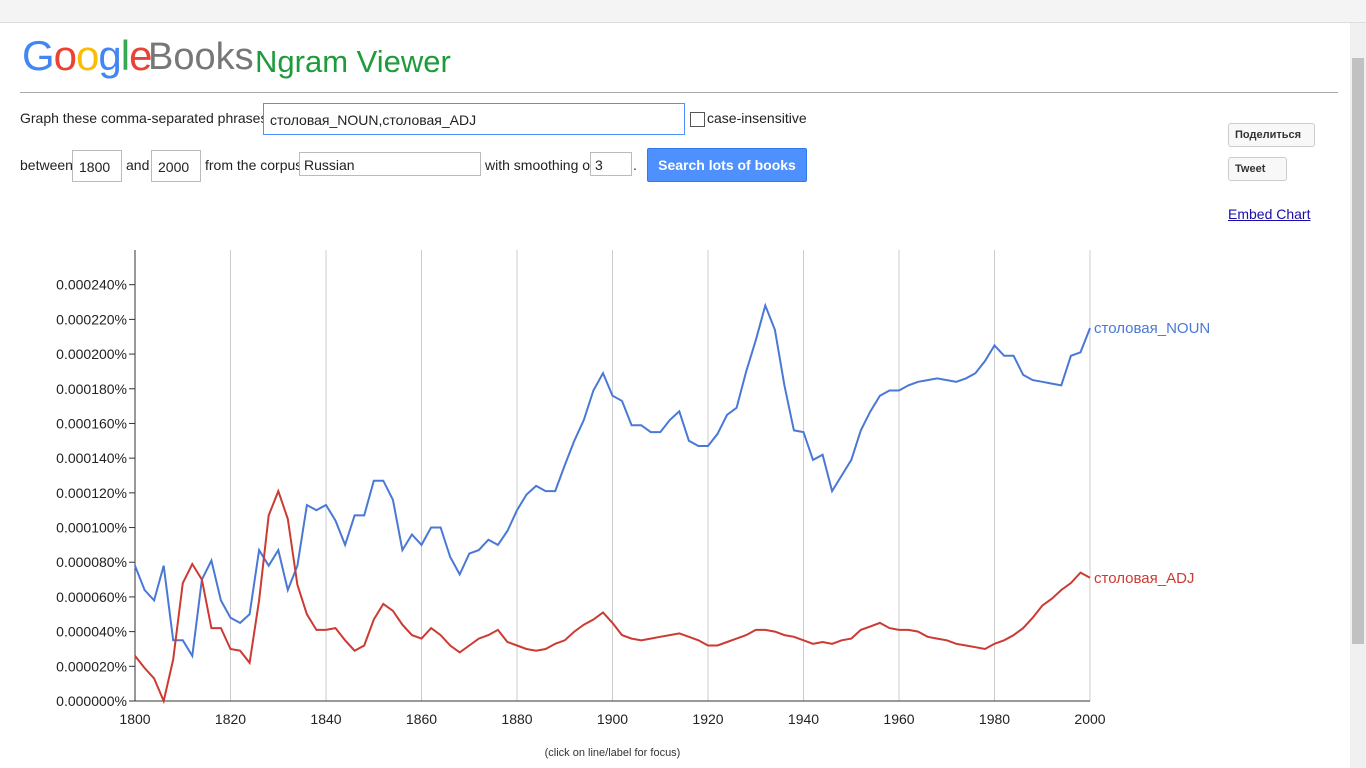  I want to click on x-tick-label: 1820, so click(230, 719).